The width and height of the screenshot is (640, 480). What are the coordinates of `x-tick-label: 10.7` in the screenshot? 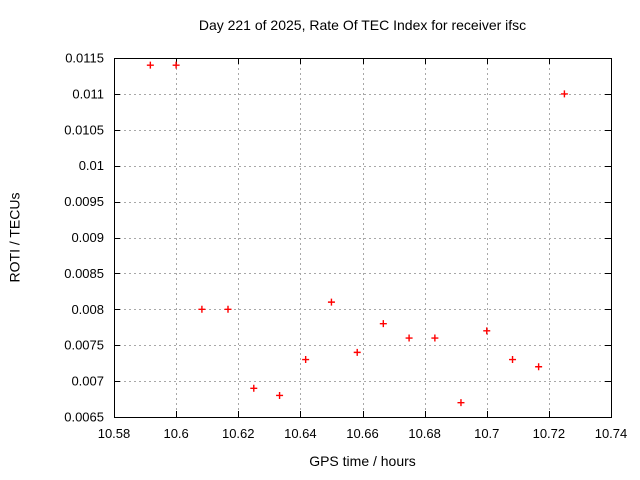 It's located at (486, 433).